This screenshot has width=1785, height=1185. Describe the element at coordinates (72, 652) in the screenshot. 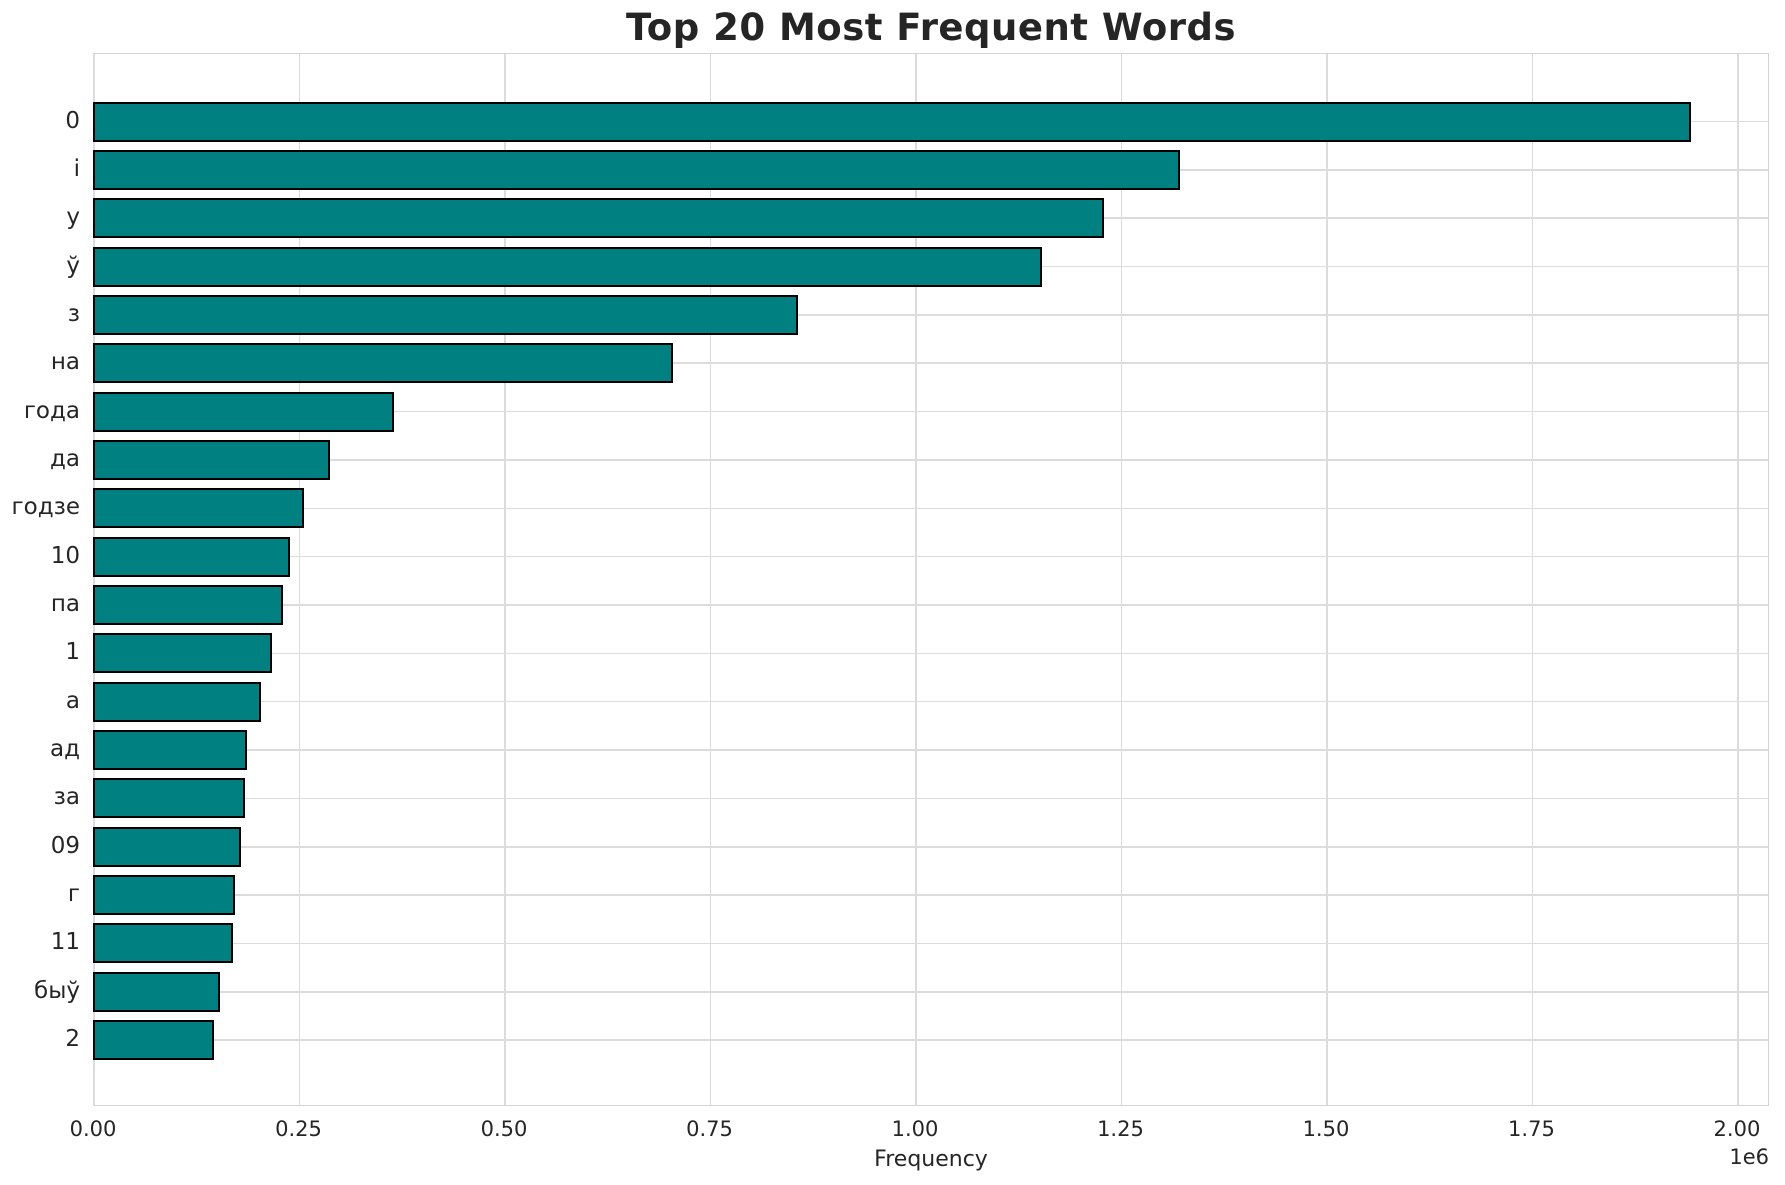

I see `y-tick-label: 1` at that location.